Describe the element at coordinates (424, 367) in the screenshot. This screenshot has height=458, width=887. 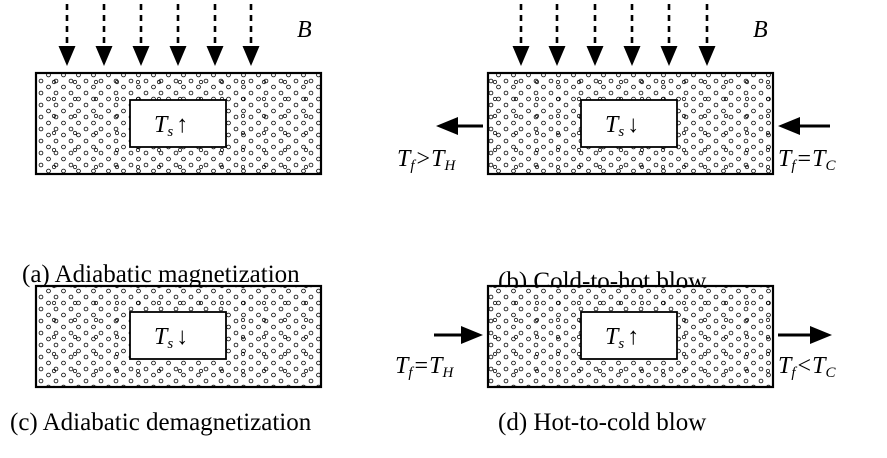
I see `fluid-inlet-label: Tf=TH` at that location.